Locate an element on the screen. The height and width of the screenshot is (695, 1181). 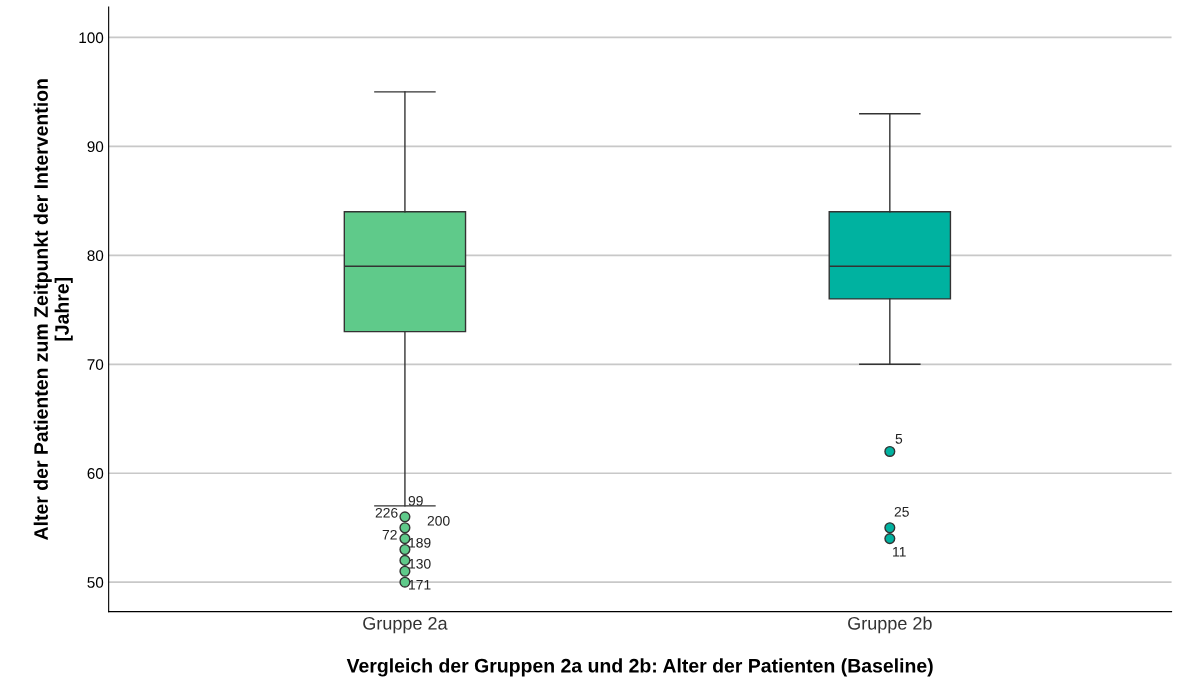
annotation: 200 is located at coordinates (438, 520).